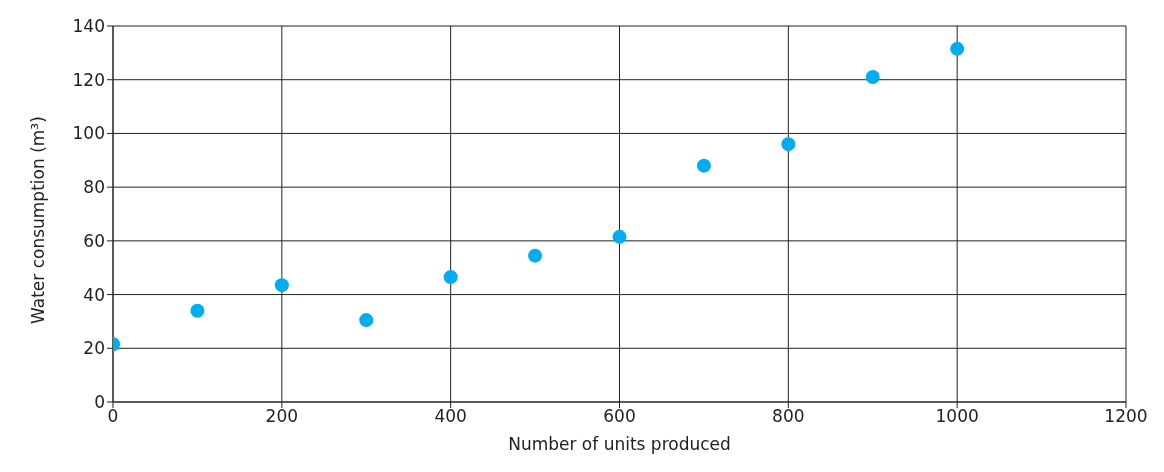 The height and width of the screenshot is (472, 1164). What do you see at coordinates (88, 26) in the screenshot?
I see `y-tick-label: 140` at bounding box center [88, 26].